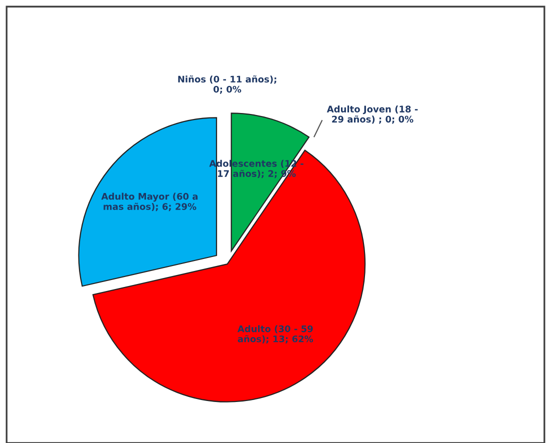 This screenshot has height=443, width=551. What do you see at coordinates (227, 79) in the screenshot?
I see `category-label: Niños (0 - 11 años);` at bounding box center [227, 79].